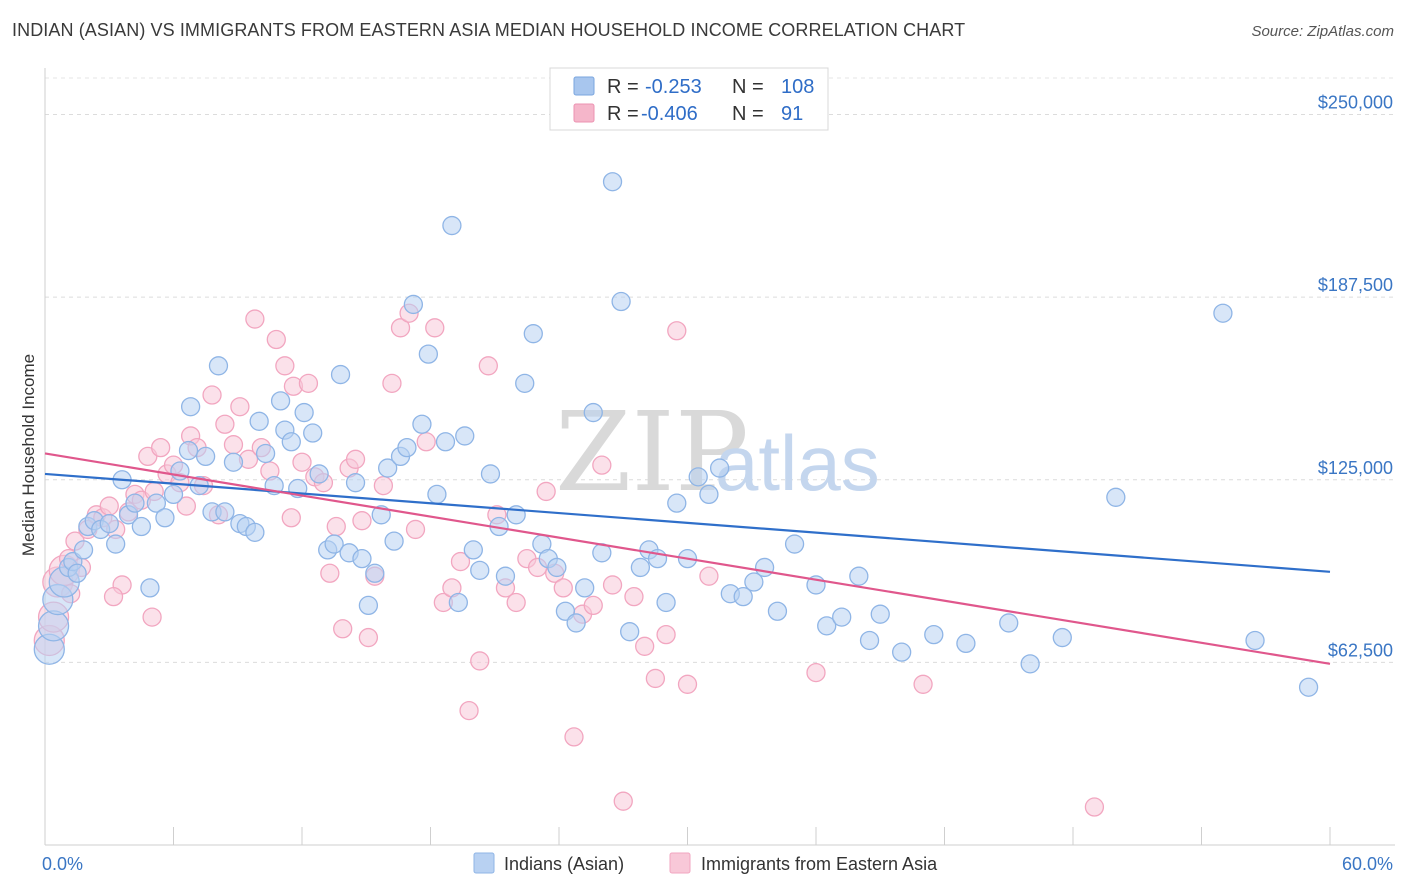  What do you see at coordinates (484, 863) in the screenshot?
I see `legend-bottom-swatch-indians` at bounding box center [484, 863].